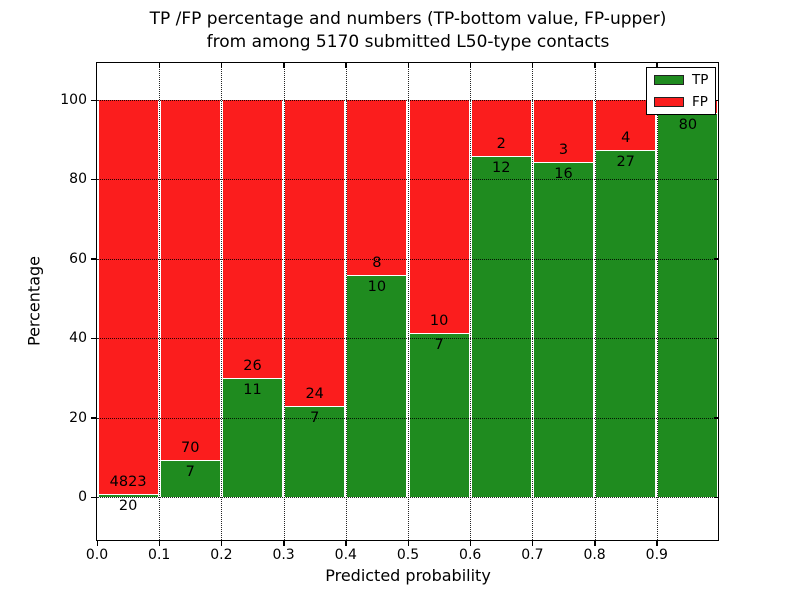  What do you see at coordinates (159, 555) in the screenshot?
I see `x-tick-label: 0.1` at bounding box center [159, 555].